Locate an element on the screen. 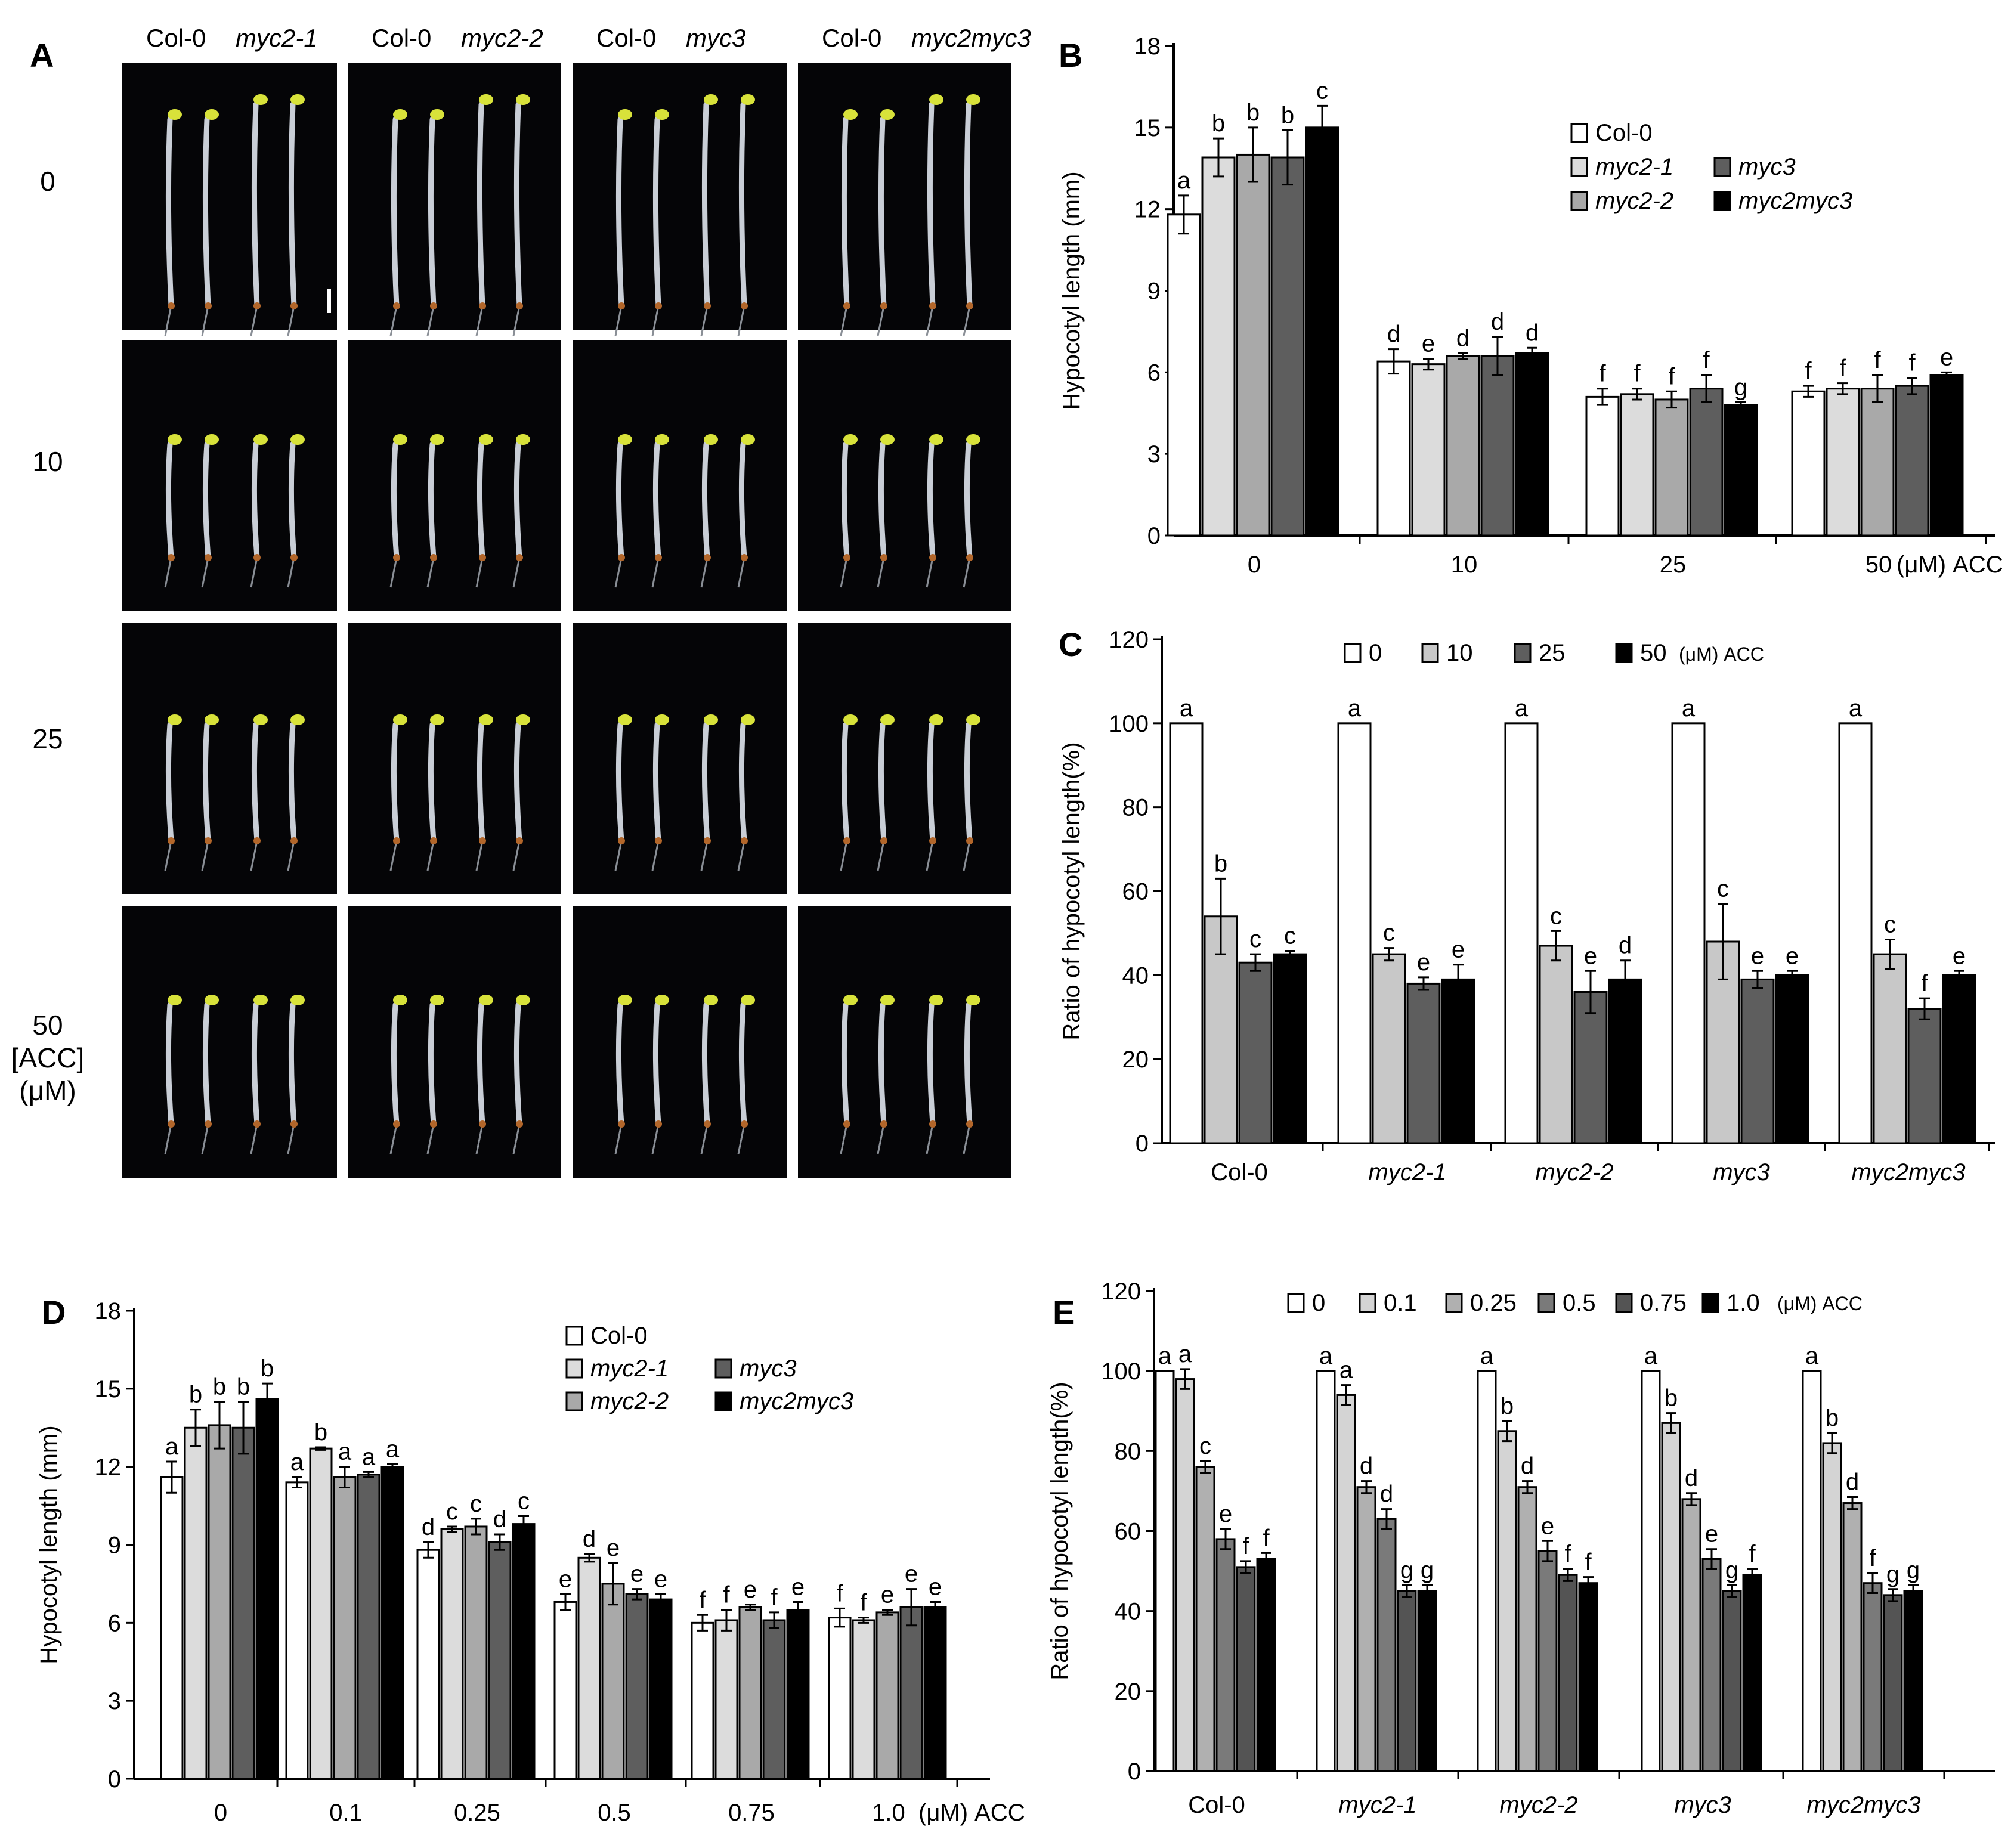 This screenshot has height=1848, width=2014. photo-row-unit-label: [ACC] is located at coordinates (48, 1057).